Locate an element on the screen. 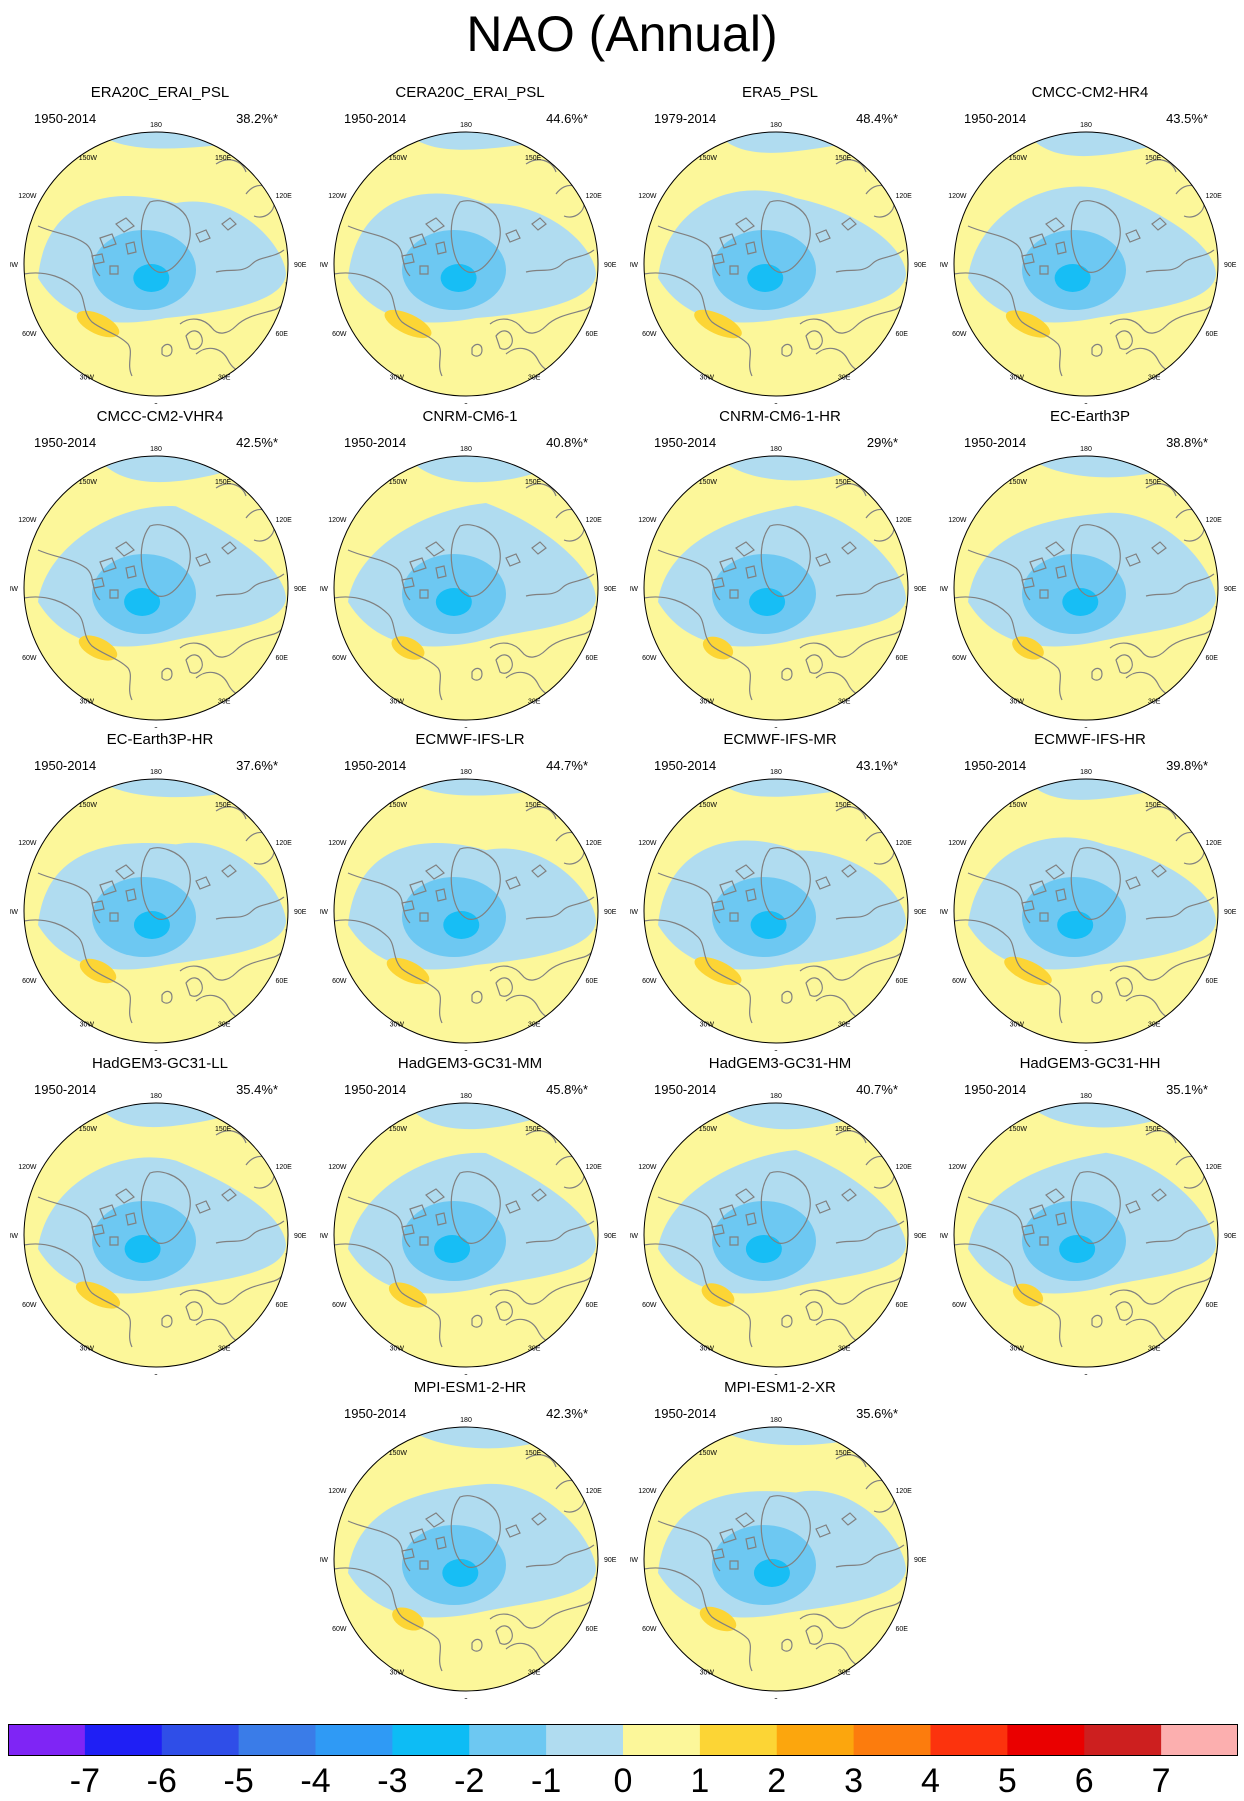 The height and width of the screenshot is (1801, 1244). panel-explained-variance: 44.6%* is located at coordinates (567, 118).